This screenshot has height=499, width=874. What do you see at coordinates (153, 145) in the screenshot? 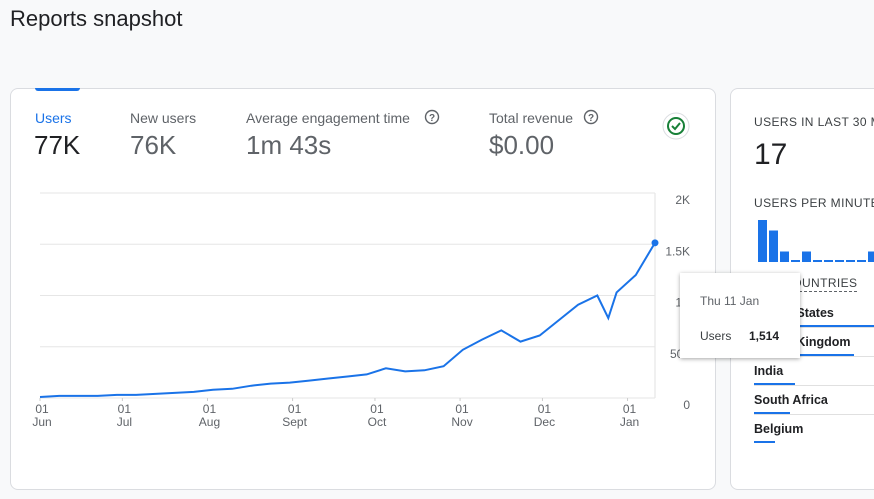
I see `metric-value: 76K` at bounding box center [153, 145].